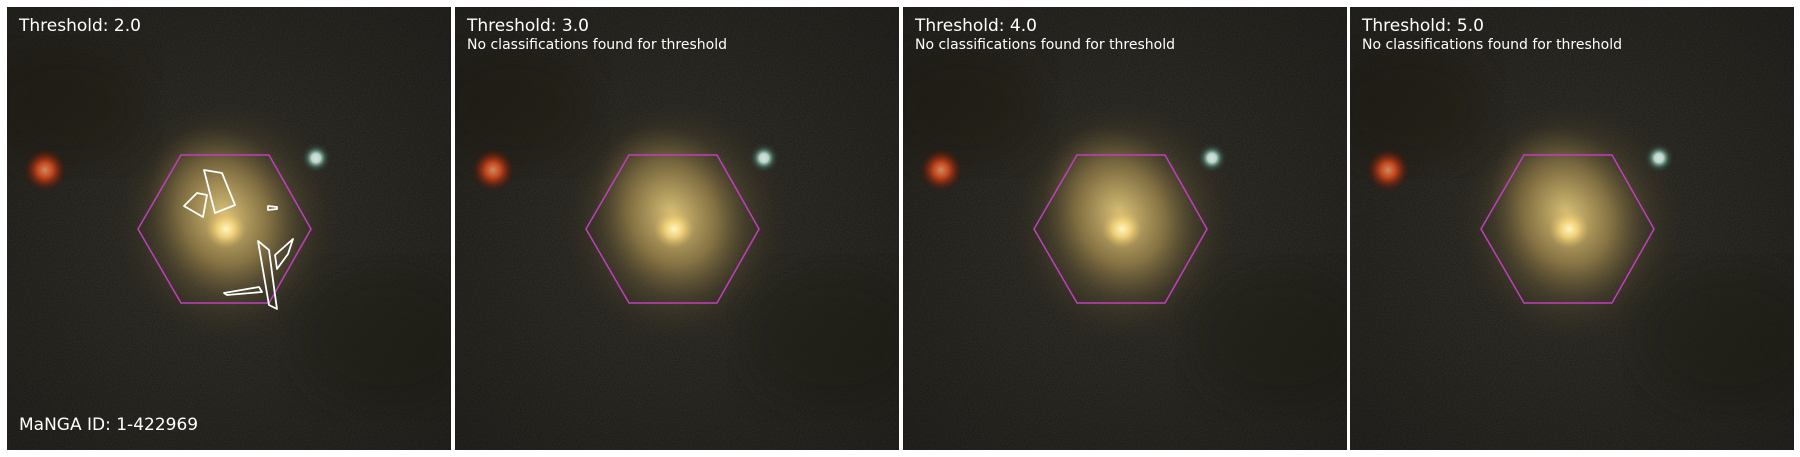 This screenshot has width=1800, height=457. Describe the element at coordinates (1423, 26) in the screenshot. I see `panel-title: Threshold: 5.0` at that location.